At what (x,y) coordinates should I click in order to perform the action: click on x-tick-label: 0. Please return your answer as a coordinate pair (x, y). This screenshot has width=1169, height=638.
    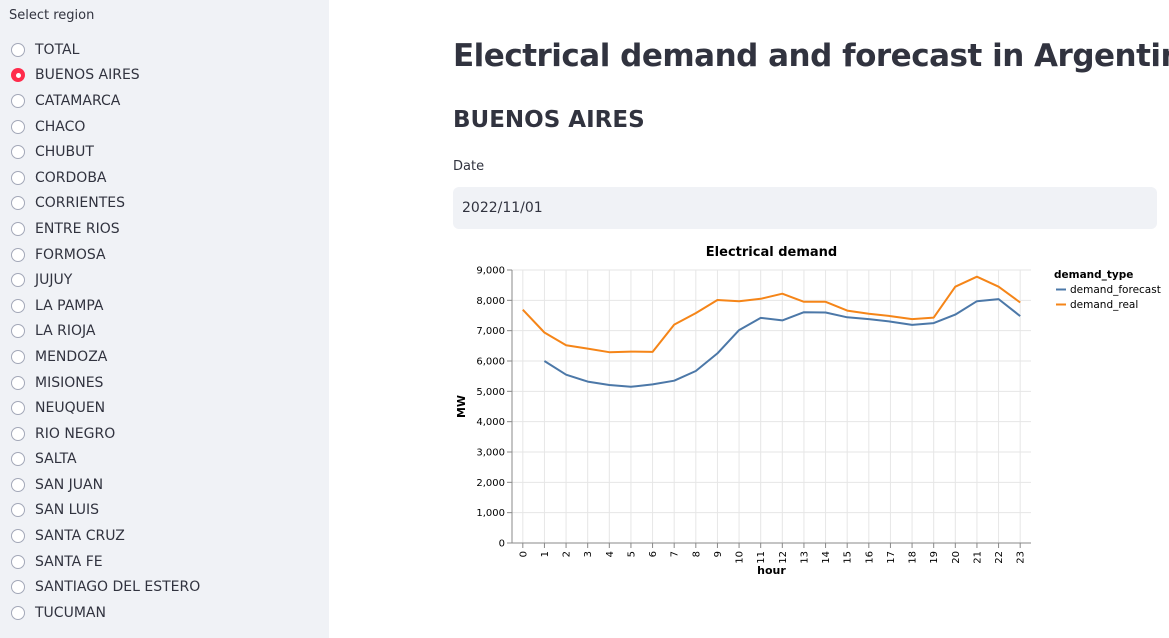
    Looking at the image, I should click on (523, 554).